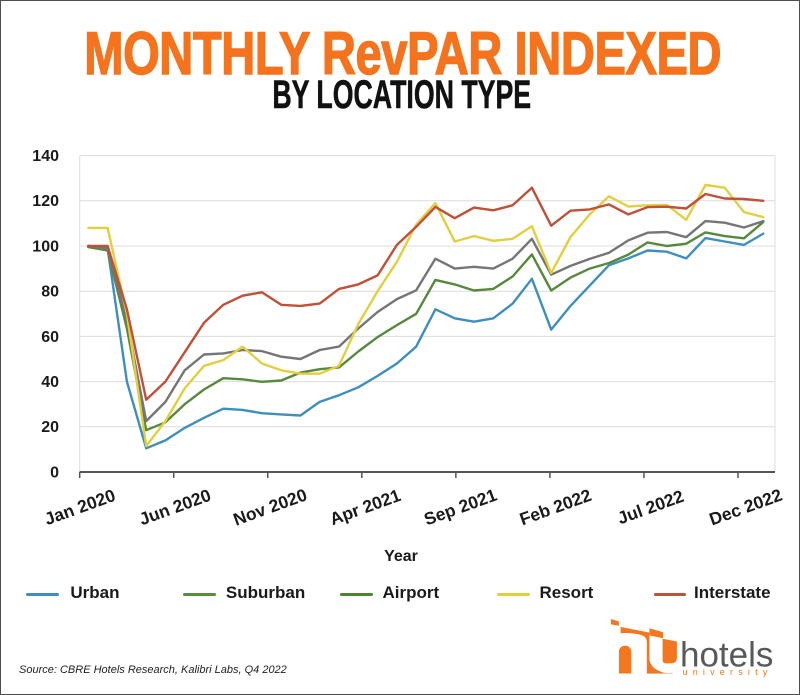  I want to click on svg-text: 20, so click(50, 427).